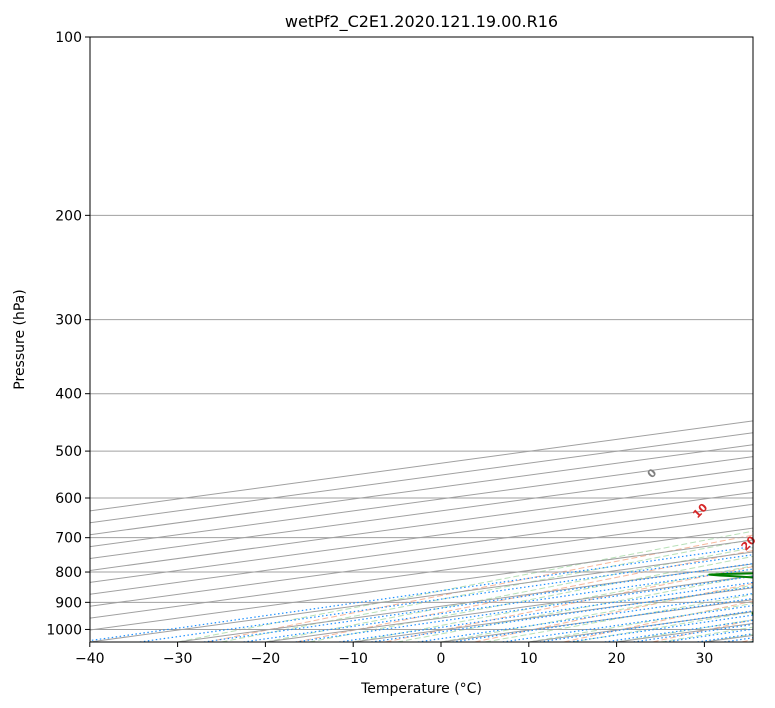  I want to click on x-tick-label: 10, so click(529, 659).